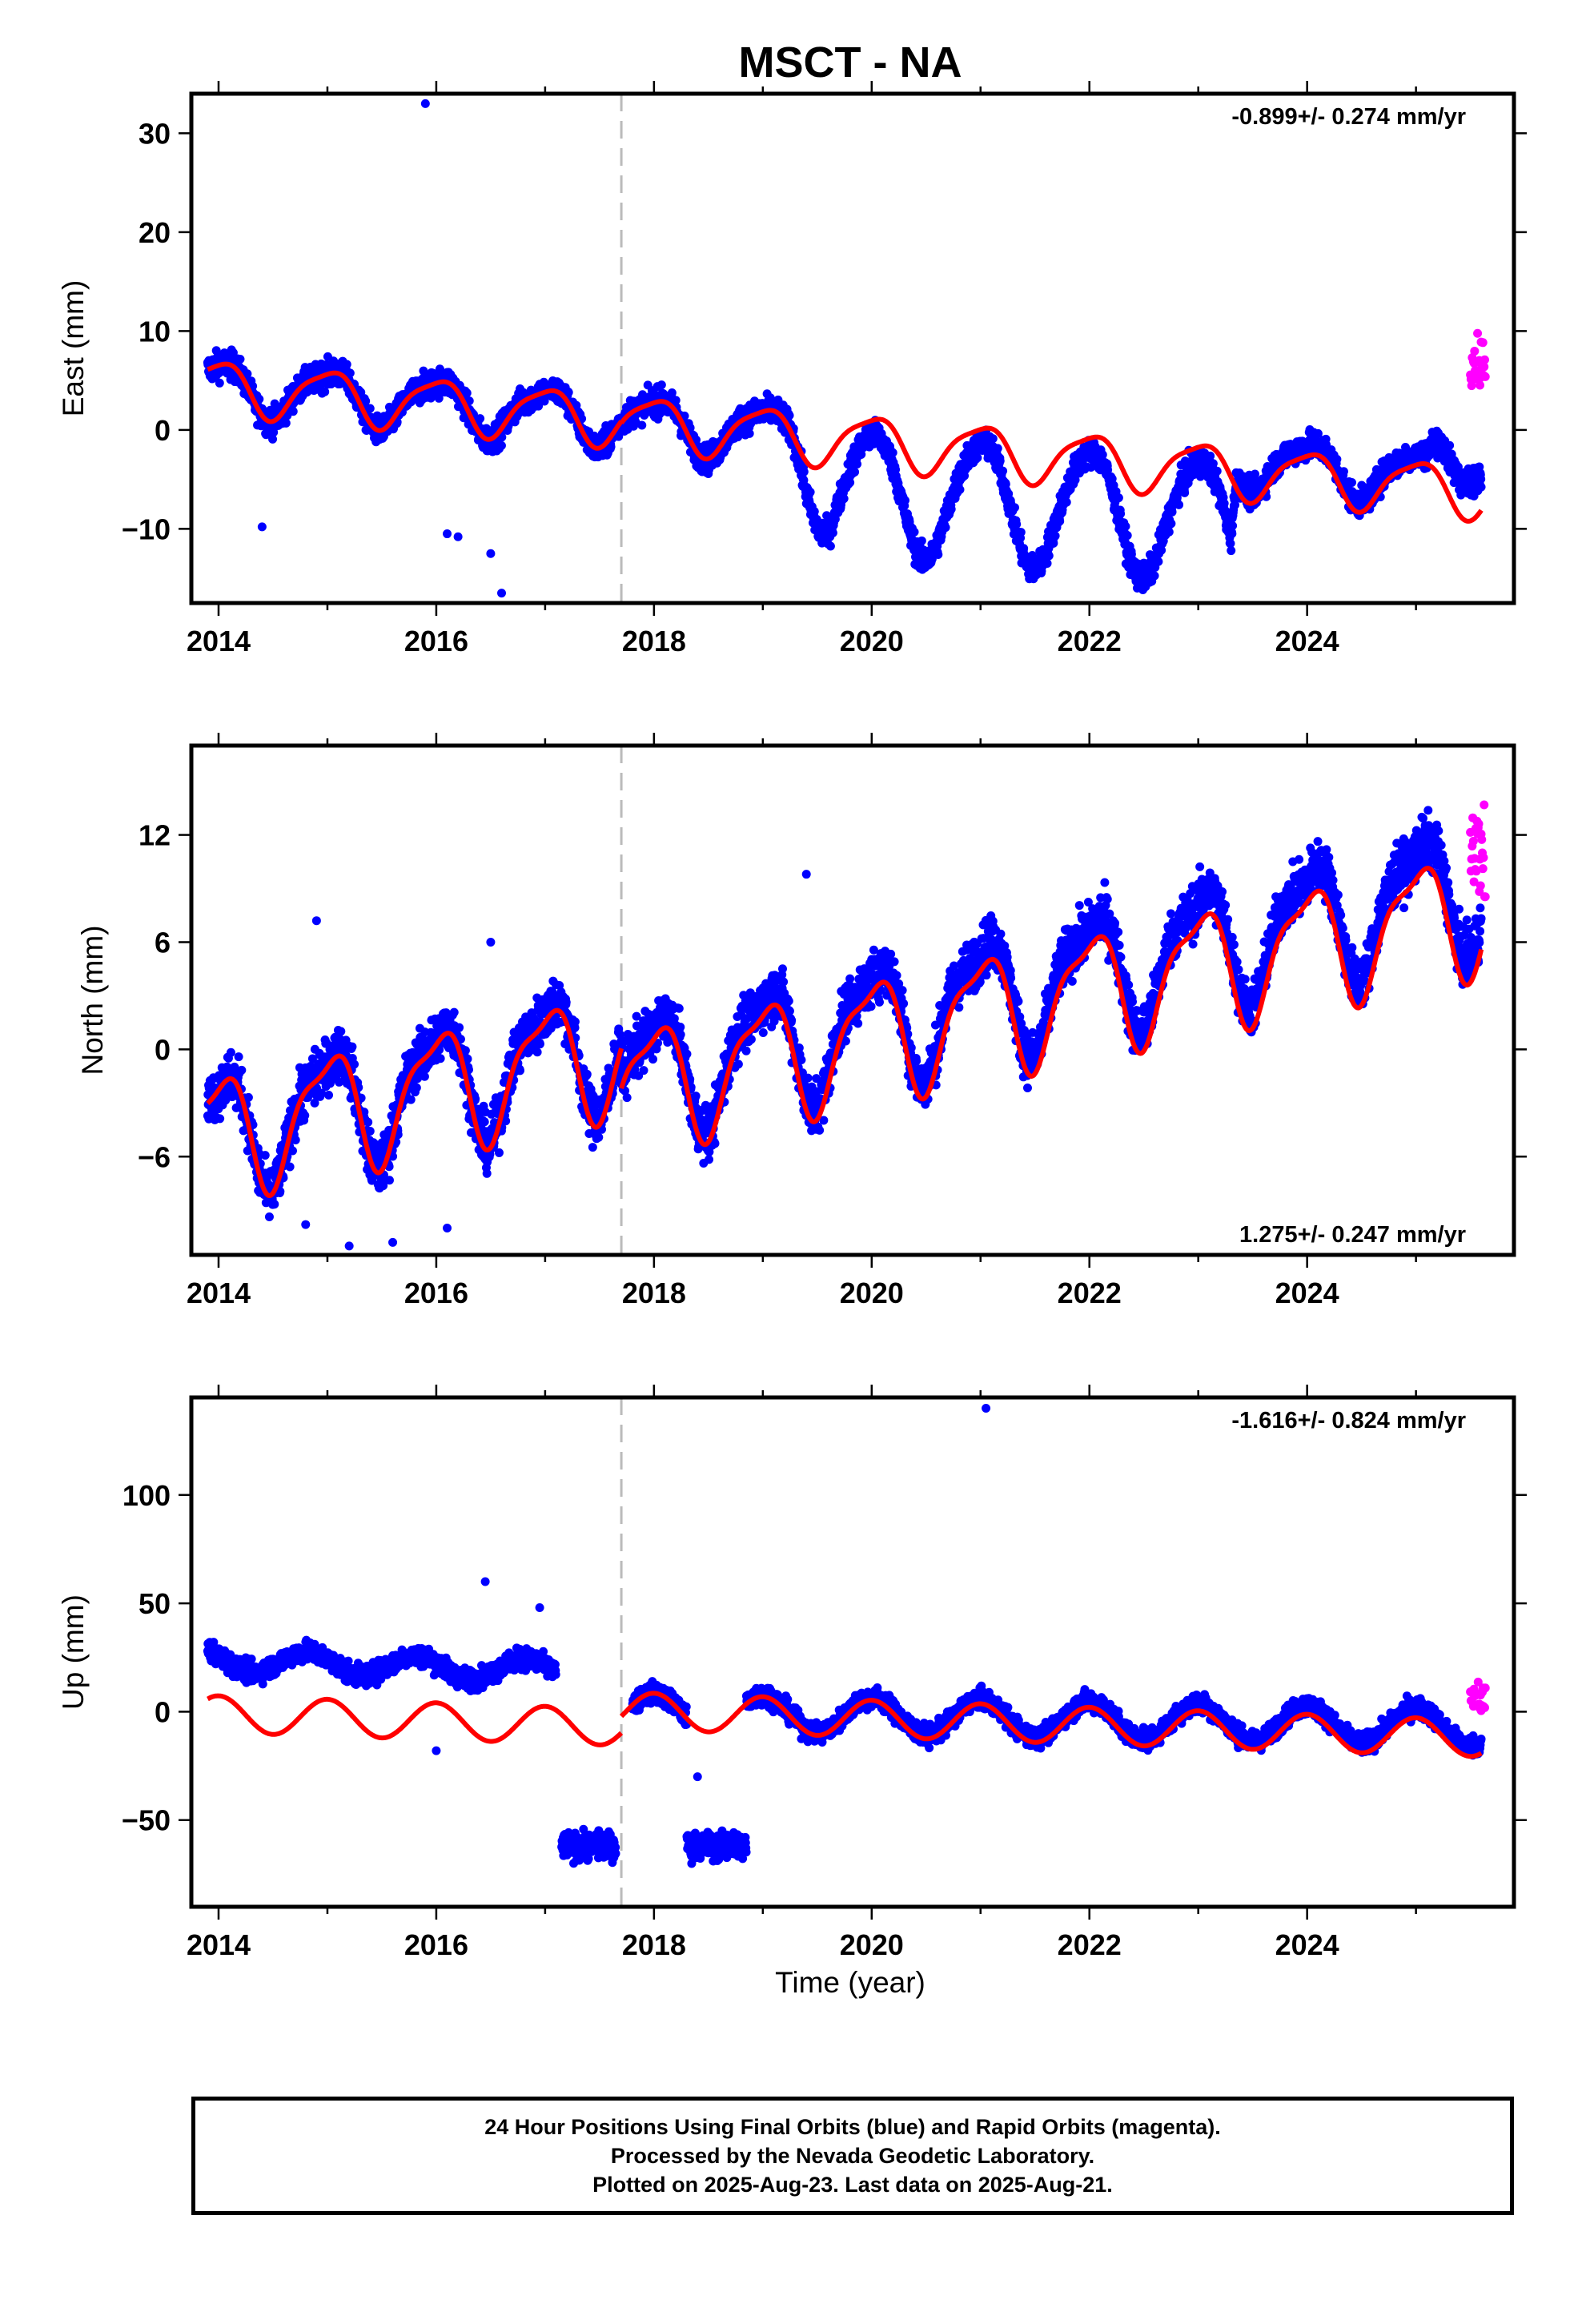 The image size is (1582, 2324). What do you see at coordinates (872, 641) in the screenshot?
I see `x-tick-label: 2020` at bounding box center [872, 641].